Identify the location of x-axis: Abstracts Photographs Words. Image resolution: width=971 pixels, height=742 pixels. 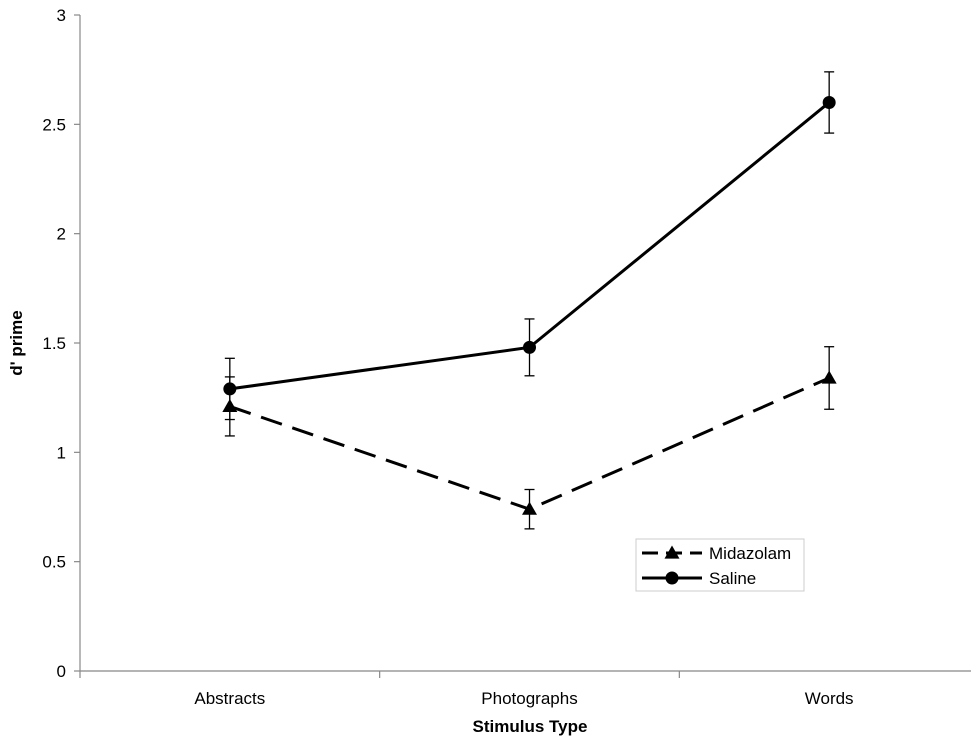
(525, 689).